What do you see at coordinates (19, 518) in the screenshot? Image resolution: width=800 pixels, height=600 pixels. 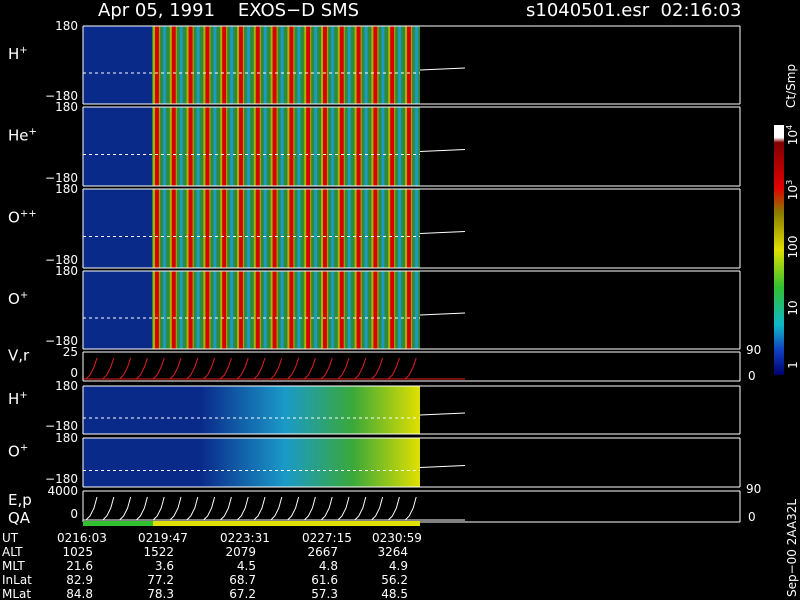 I see `panel-label: QA` at bounding box center [19, 518].